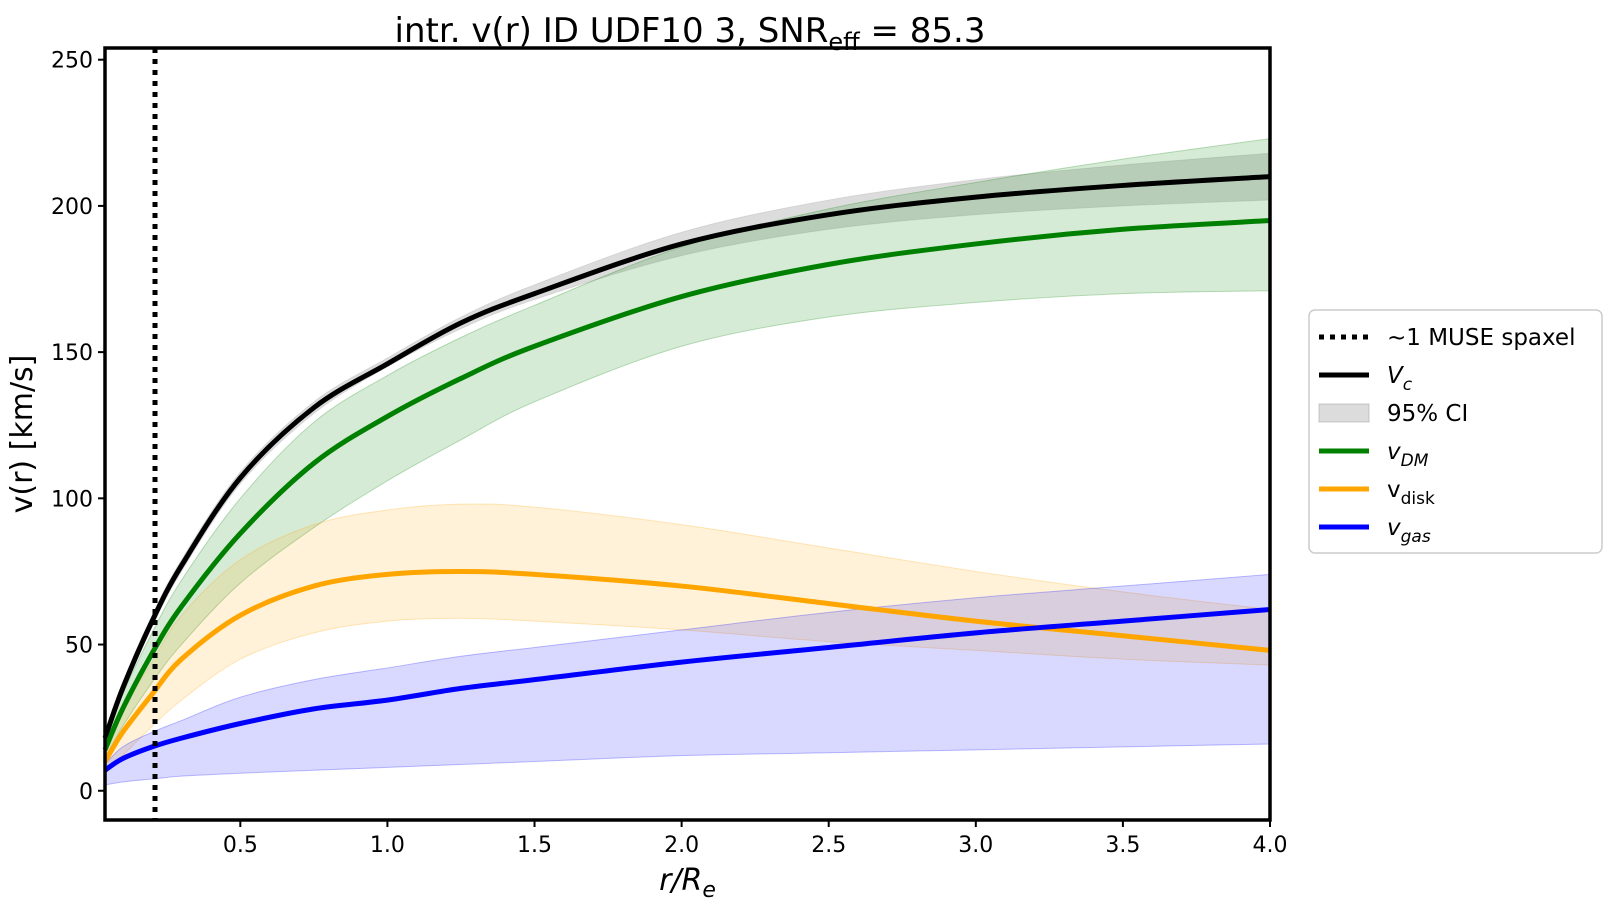 Image resolution: width=1609 pixels, height=908 pixels. What do you see at coordinates (1408, 455) in the screenshot?
I see `legend-label: vDM` at bounding box center [1408, 455].